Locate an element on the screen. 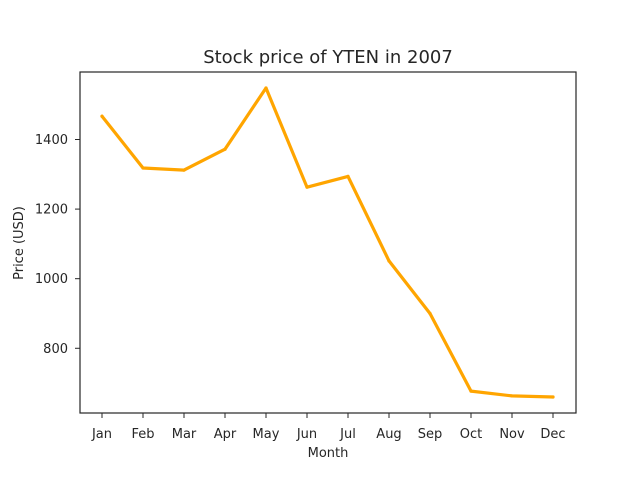 This screenshot has width=640, height=480. y-tick-label: 1000 is located at coordinates (51, 279).